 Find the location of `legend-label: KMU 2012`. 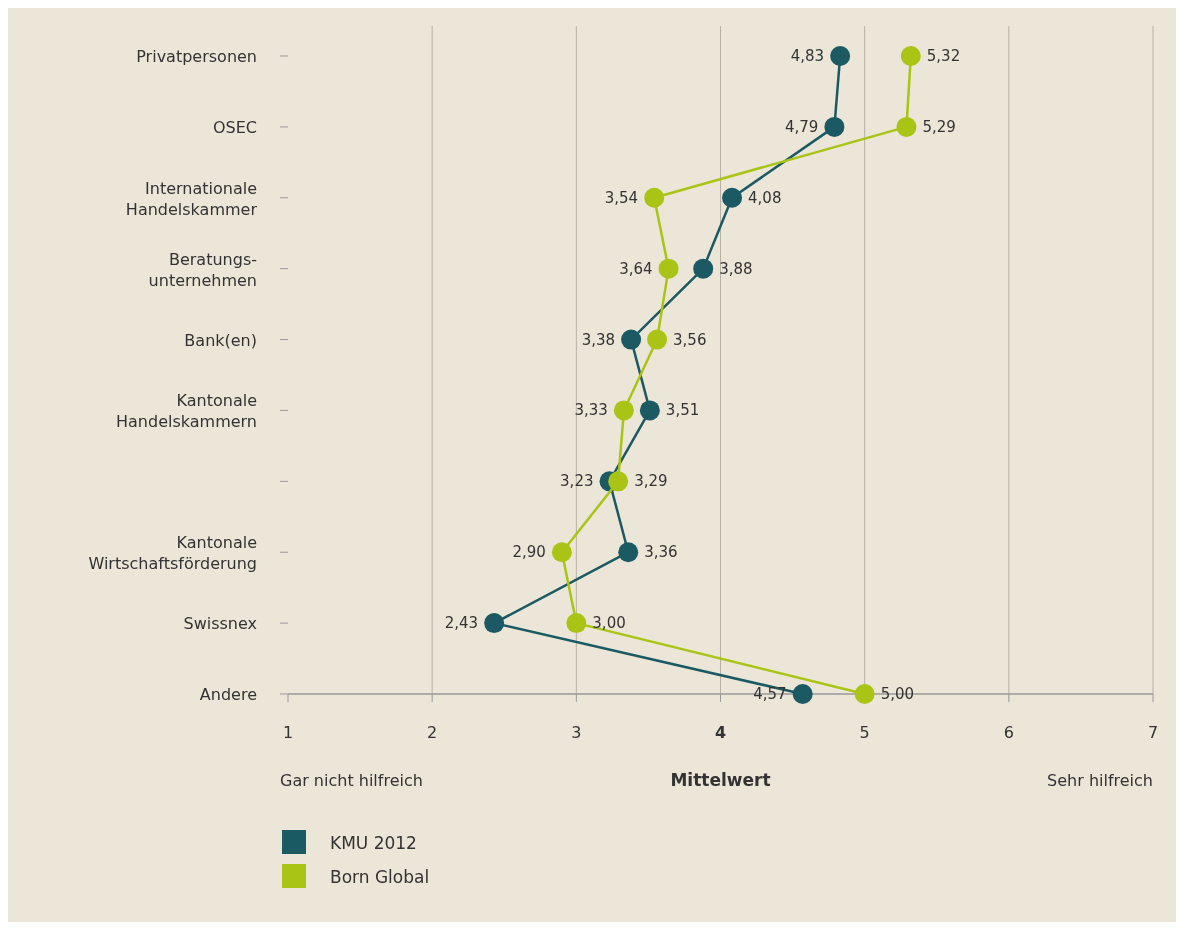

legend-label: KMU 2012 is located at coordinates (373, 843).